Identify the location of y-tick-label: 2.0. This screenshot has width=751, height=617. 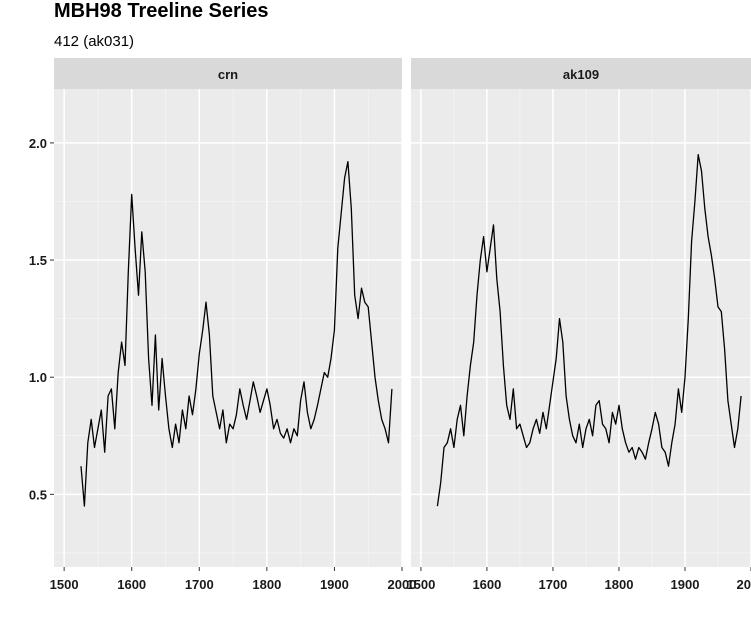
(38, 143).